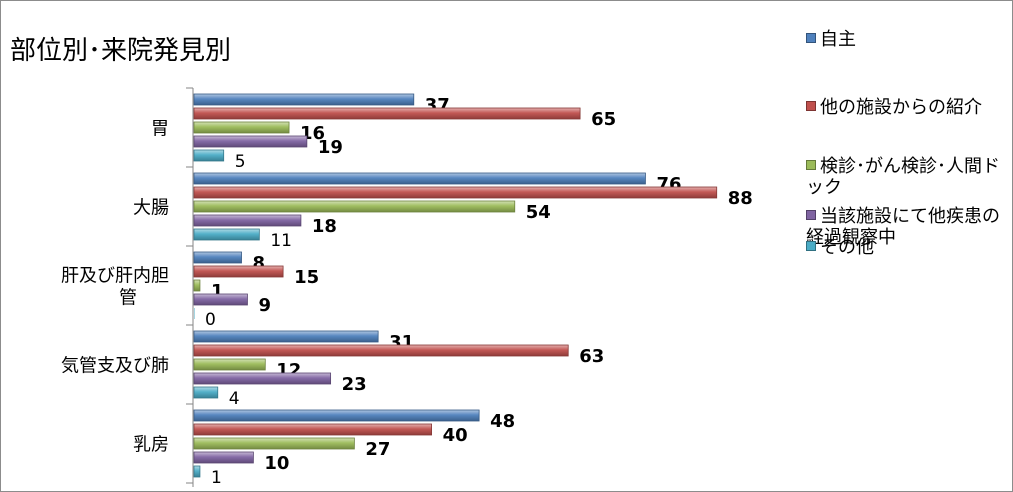  Describe the element at coordinates (281, 241) in the screenshot. I see `data-label: 11` at that location.